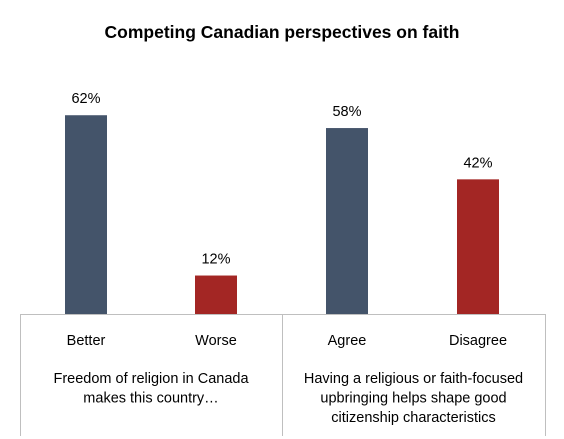 This screenshot has height=439, width=564. What do you see at coordinates (282, 32) in the screenshot?
I see `chart-title: Competing Canadian perspectives on faith` at bounding box center [282, 32].